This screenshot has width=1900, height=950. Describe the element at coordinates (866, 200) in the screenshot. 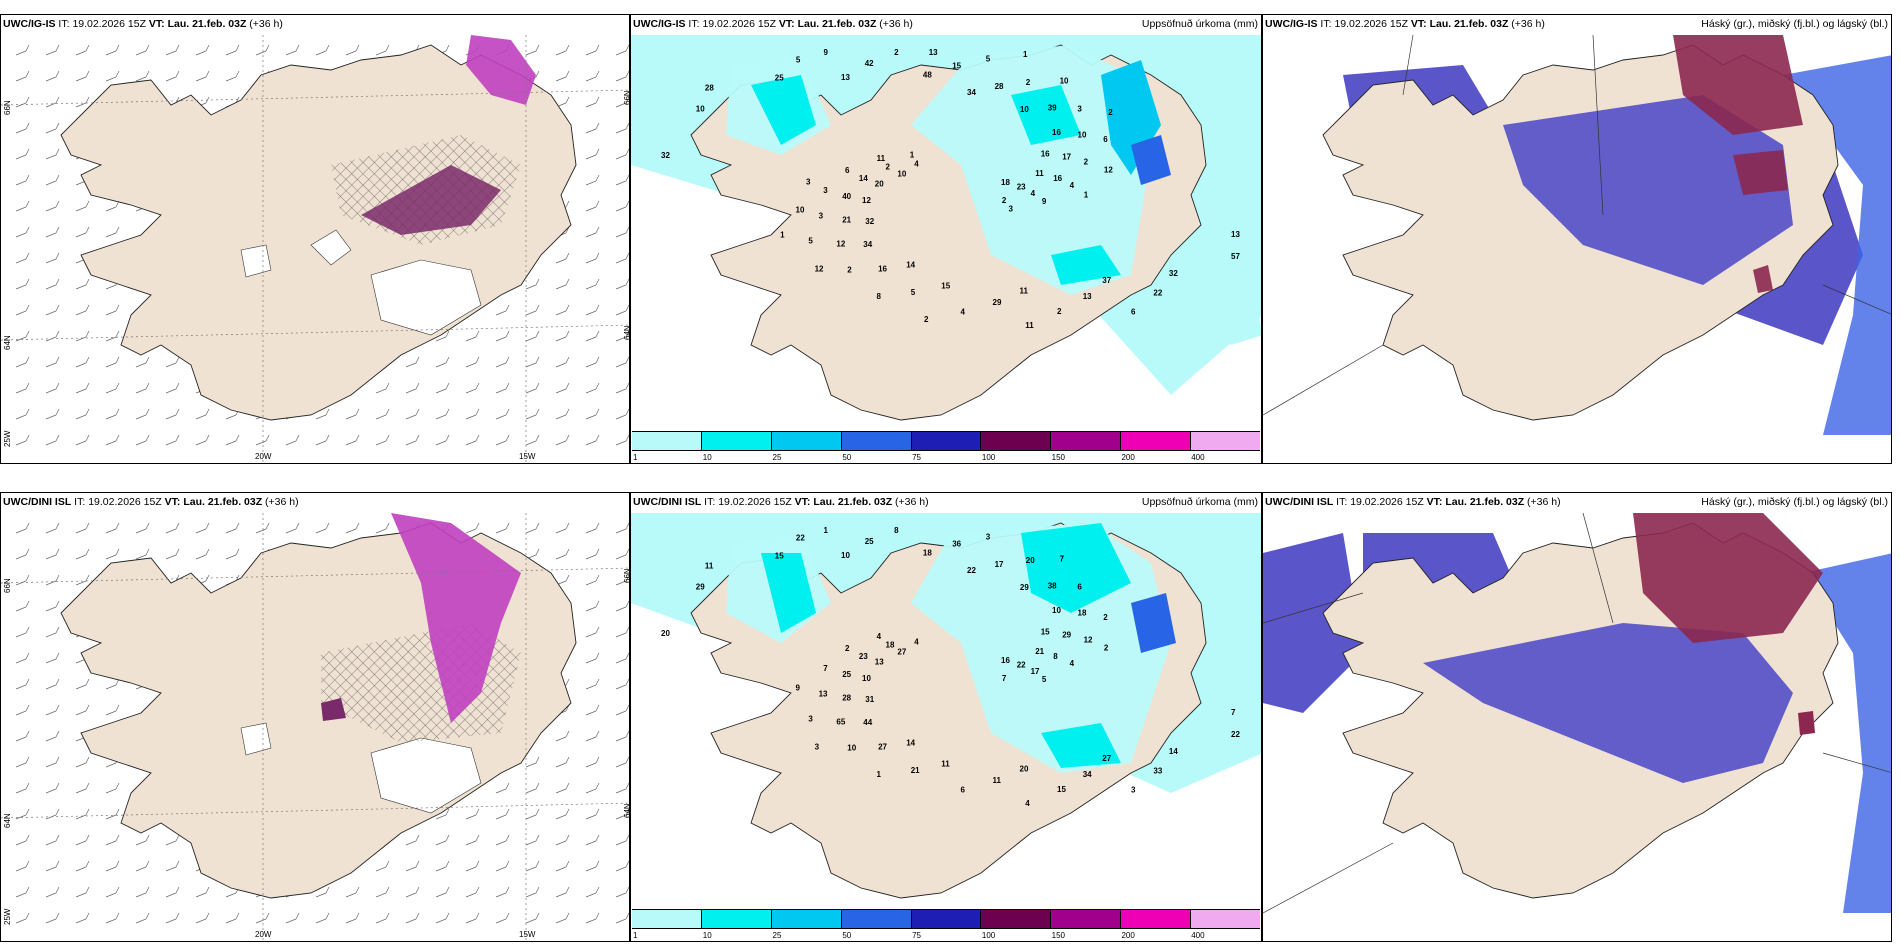

I see `precip-value-label: 12` at that location.